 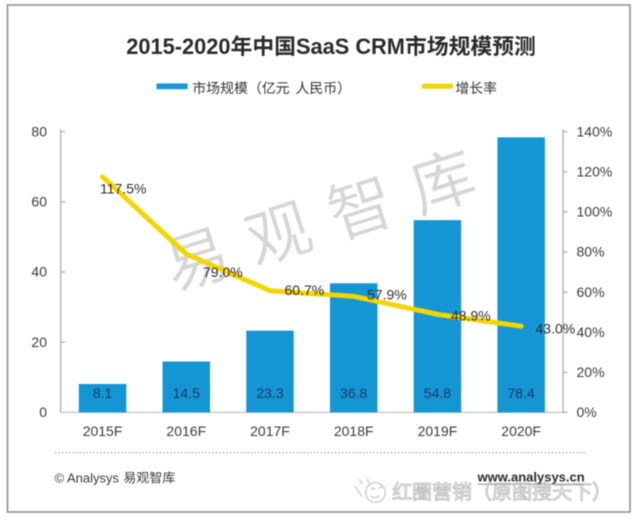 I want to click on svg-text: 0%, so click(x=587, y=412).